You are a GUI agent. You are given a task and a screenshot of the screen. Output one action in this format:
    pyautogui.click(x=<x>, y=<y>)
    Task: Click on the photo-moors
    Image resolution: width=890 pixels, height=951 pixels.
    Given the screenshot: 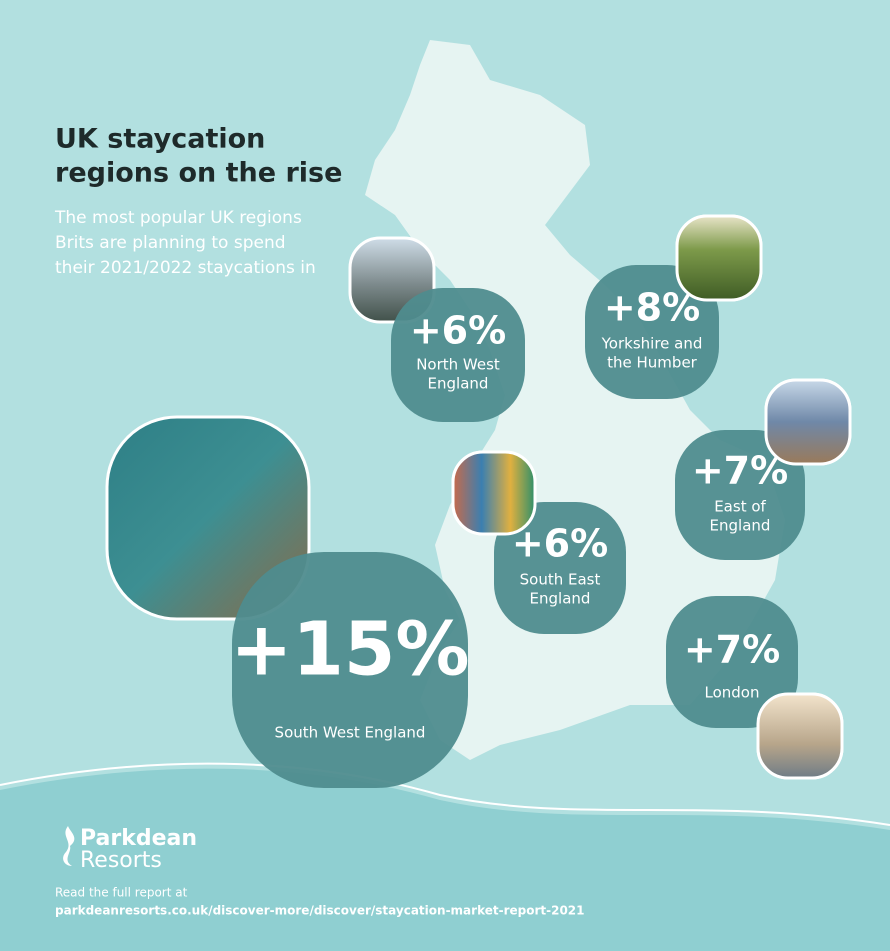 What is the action you would take?
    pyautogui.click(x=719, y=258)
    